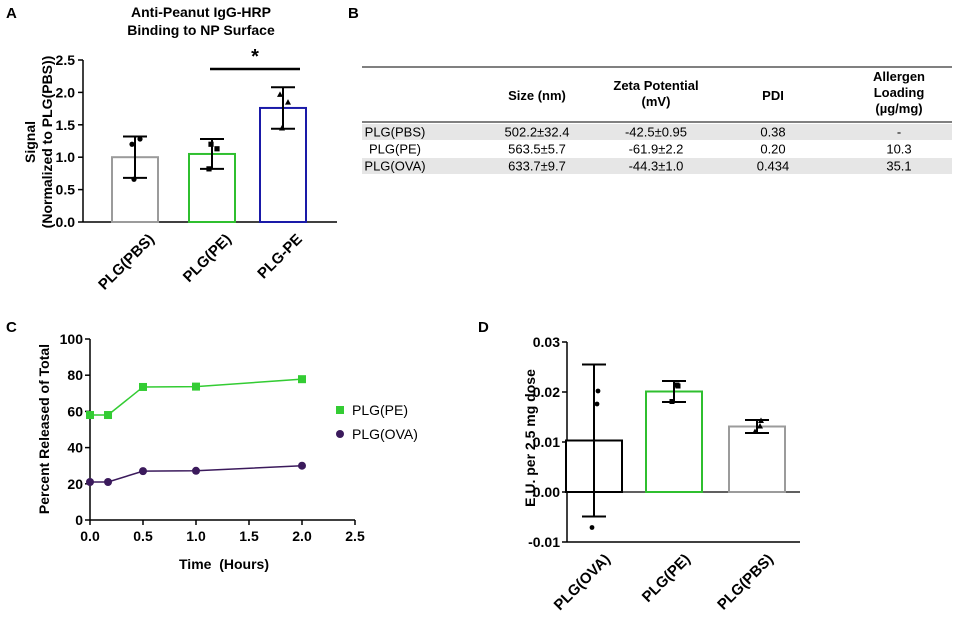 This screenshot has width=957, height=619. Describe the element at coordinates (380, 410) in the screenshot. I see `chart-c-legend-label: PLG(PE)` at that location.